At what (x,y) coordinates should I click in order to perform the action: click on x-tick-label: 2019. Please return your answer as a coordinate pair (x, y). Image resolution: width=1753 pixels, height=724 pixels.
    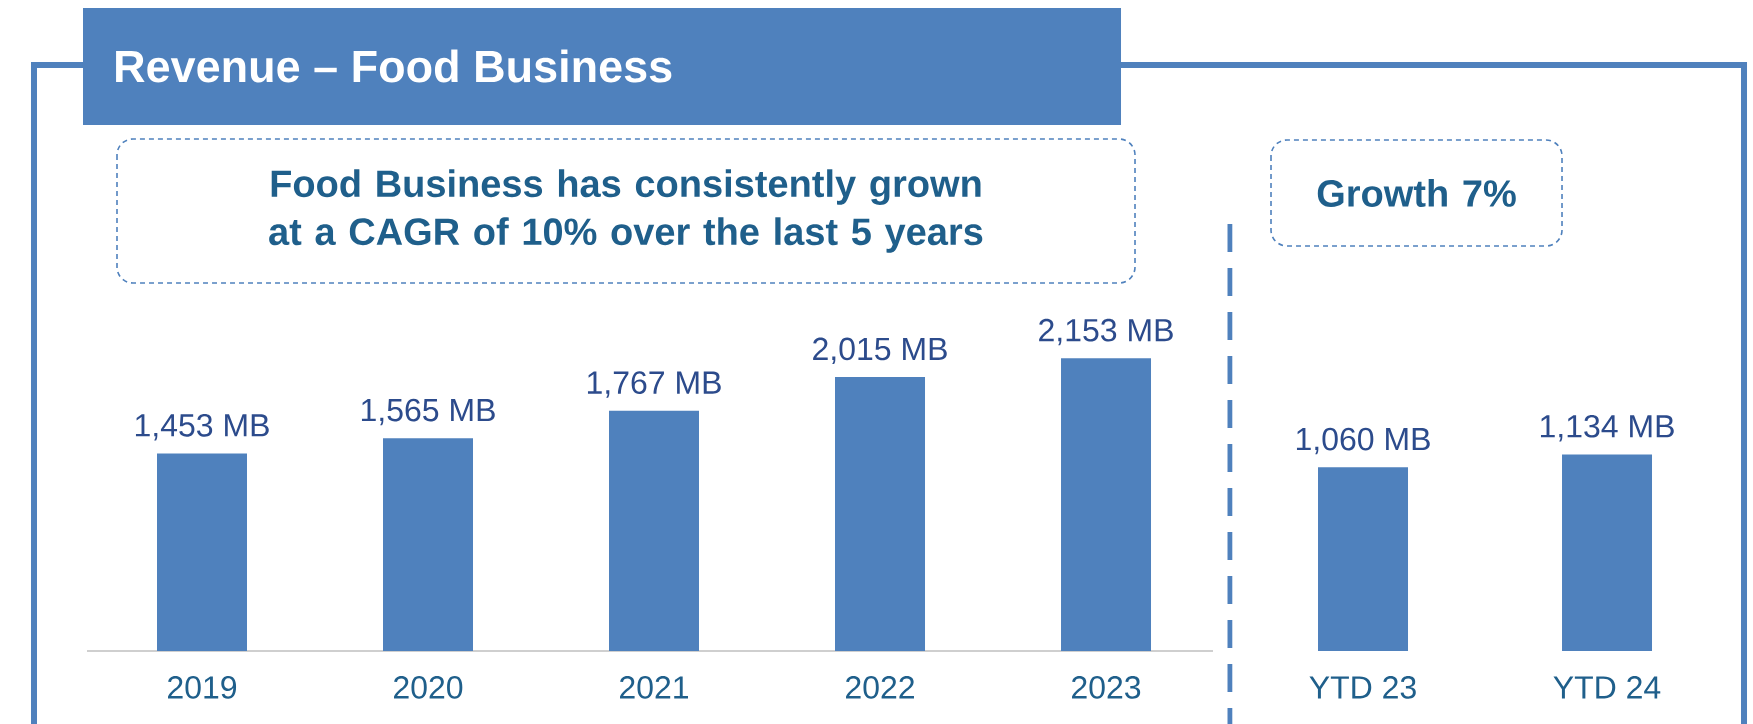
    Looking at the image, I should click on (202, 687).